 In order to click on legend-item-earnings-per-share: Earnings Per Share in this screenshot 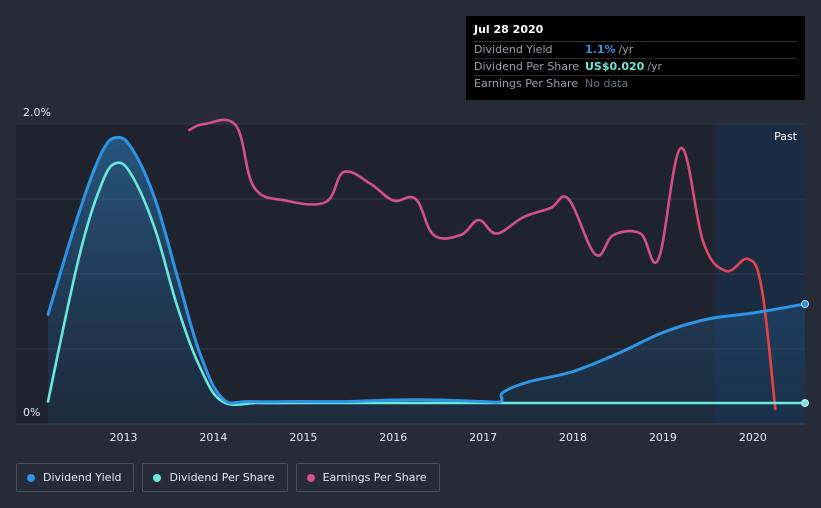, I will do `click(367, 477)`.